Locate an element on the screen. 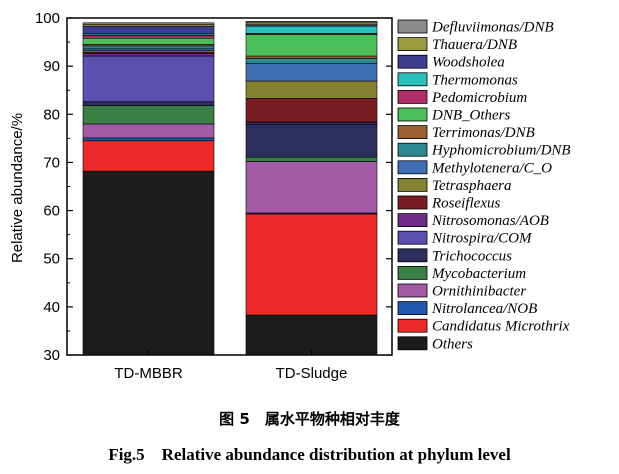 The image size is (619, 474). legend-label: Hyphomicrobium/DNB is located at coordinates (501, 151).